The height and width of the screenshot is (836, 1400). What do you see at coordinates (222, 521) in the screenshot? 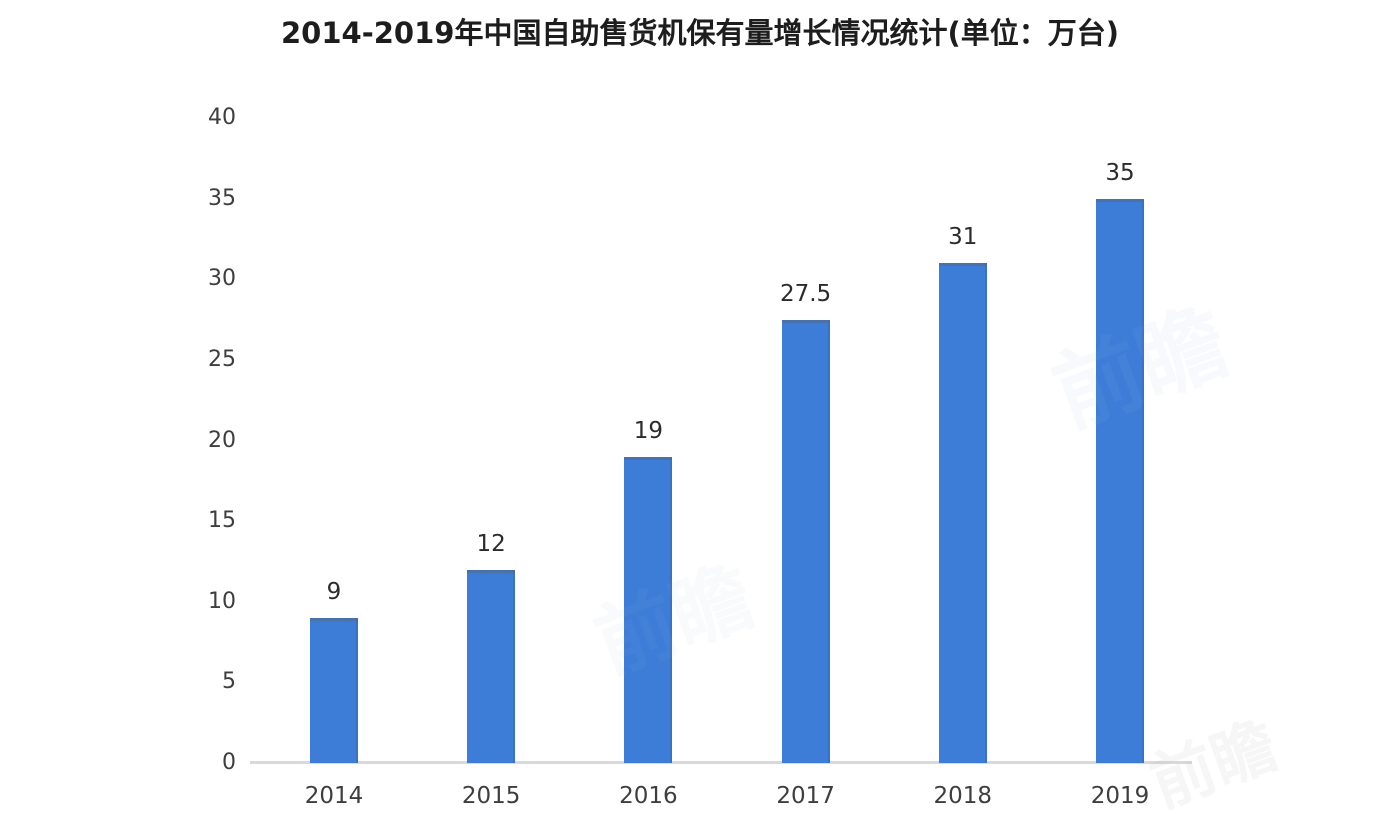
I see `y-axis-tick-label: 15` at bounding box center [222, 521].